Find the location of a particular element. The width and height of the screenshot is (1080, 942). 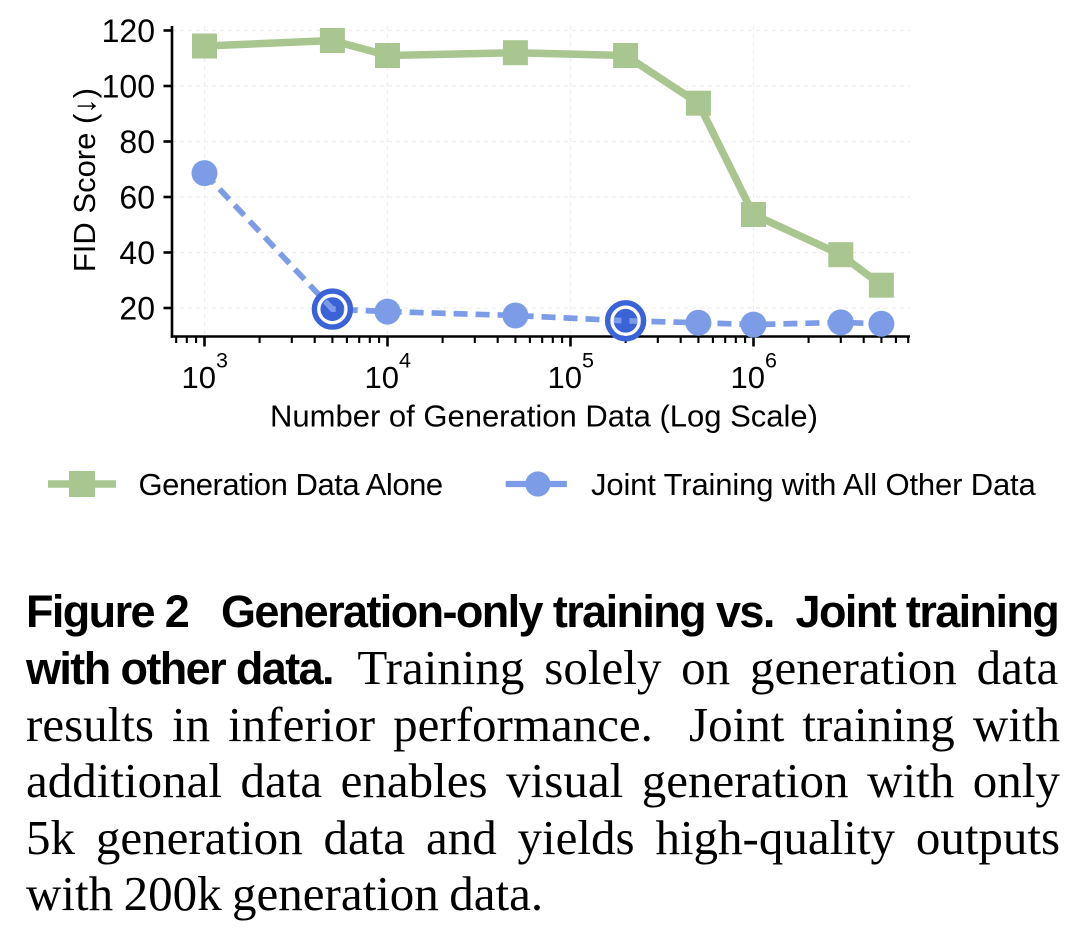

svg-text: 40 is located at coordinates (137, 253).